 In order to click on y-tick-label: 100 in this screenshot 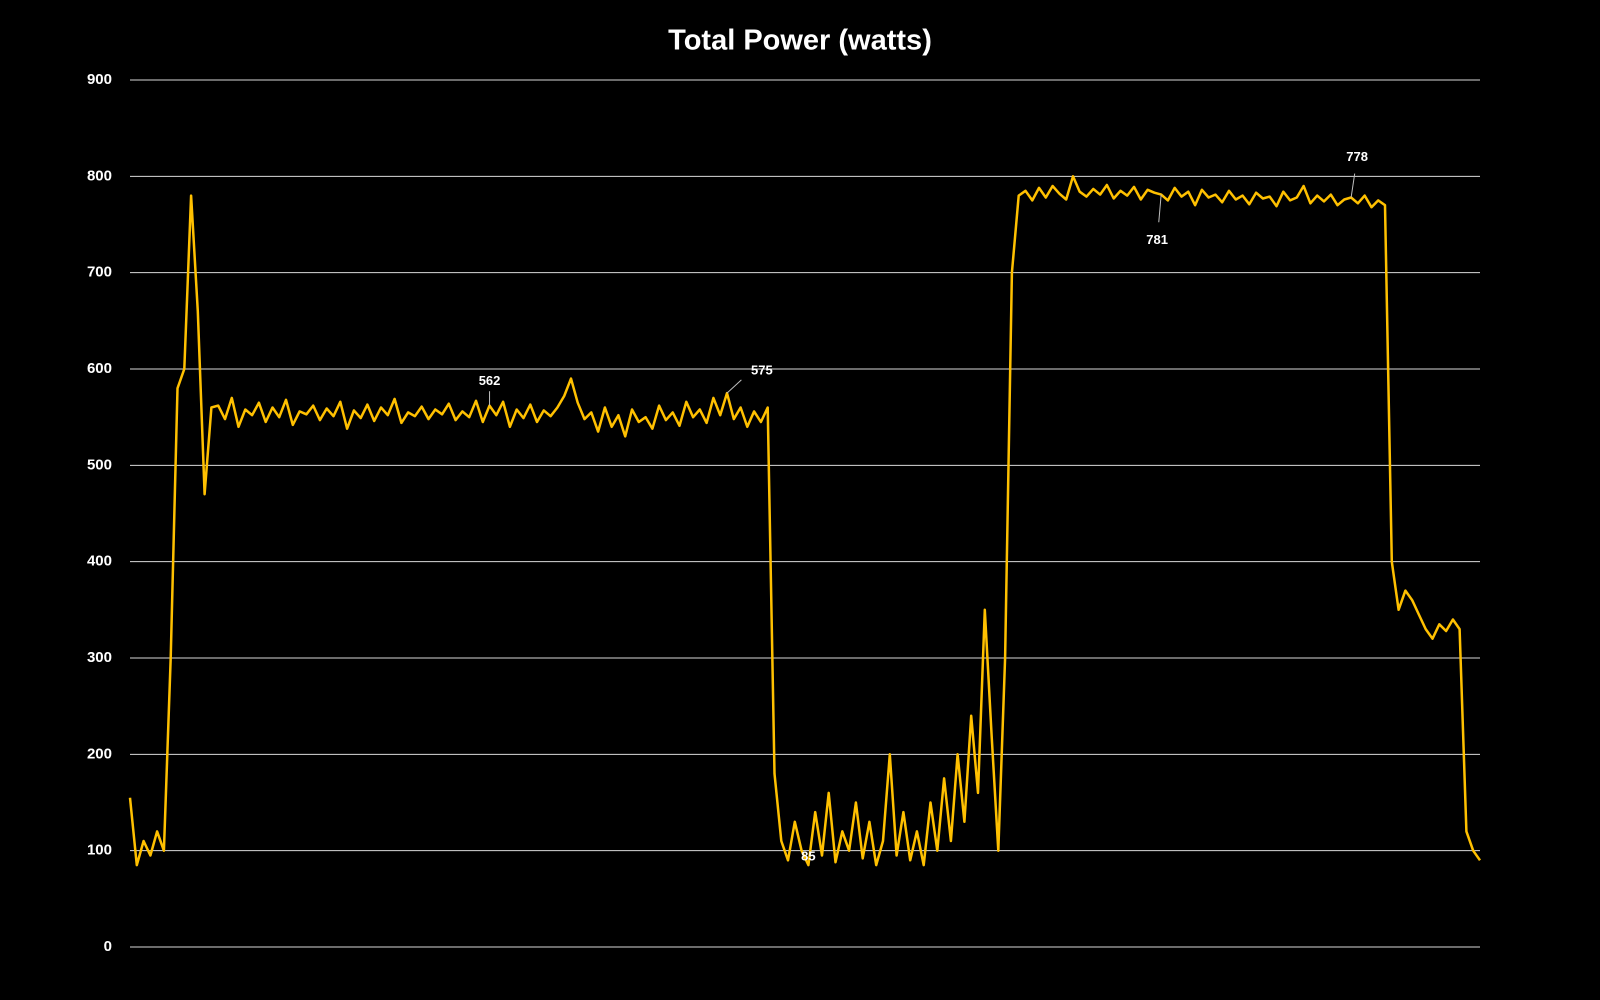, I will do `click(99, 850)`.